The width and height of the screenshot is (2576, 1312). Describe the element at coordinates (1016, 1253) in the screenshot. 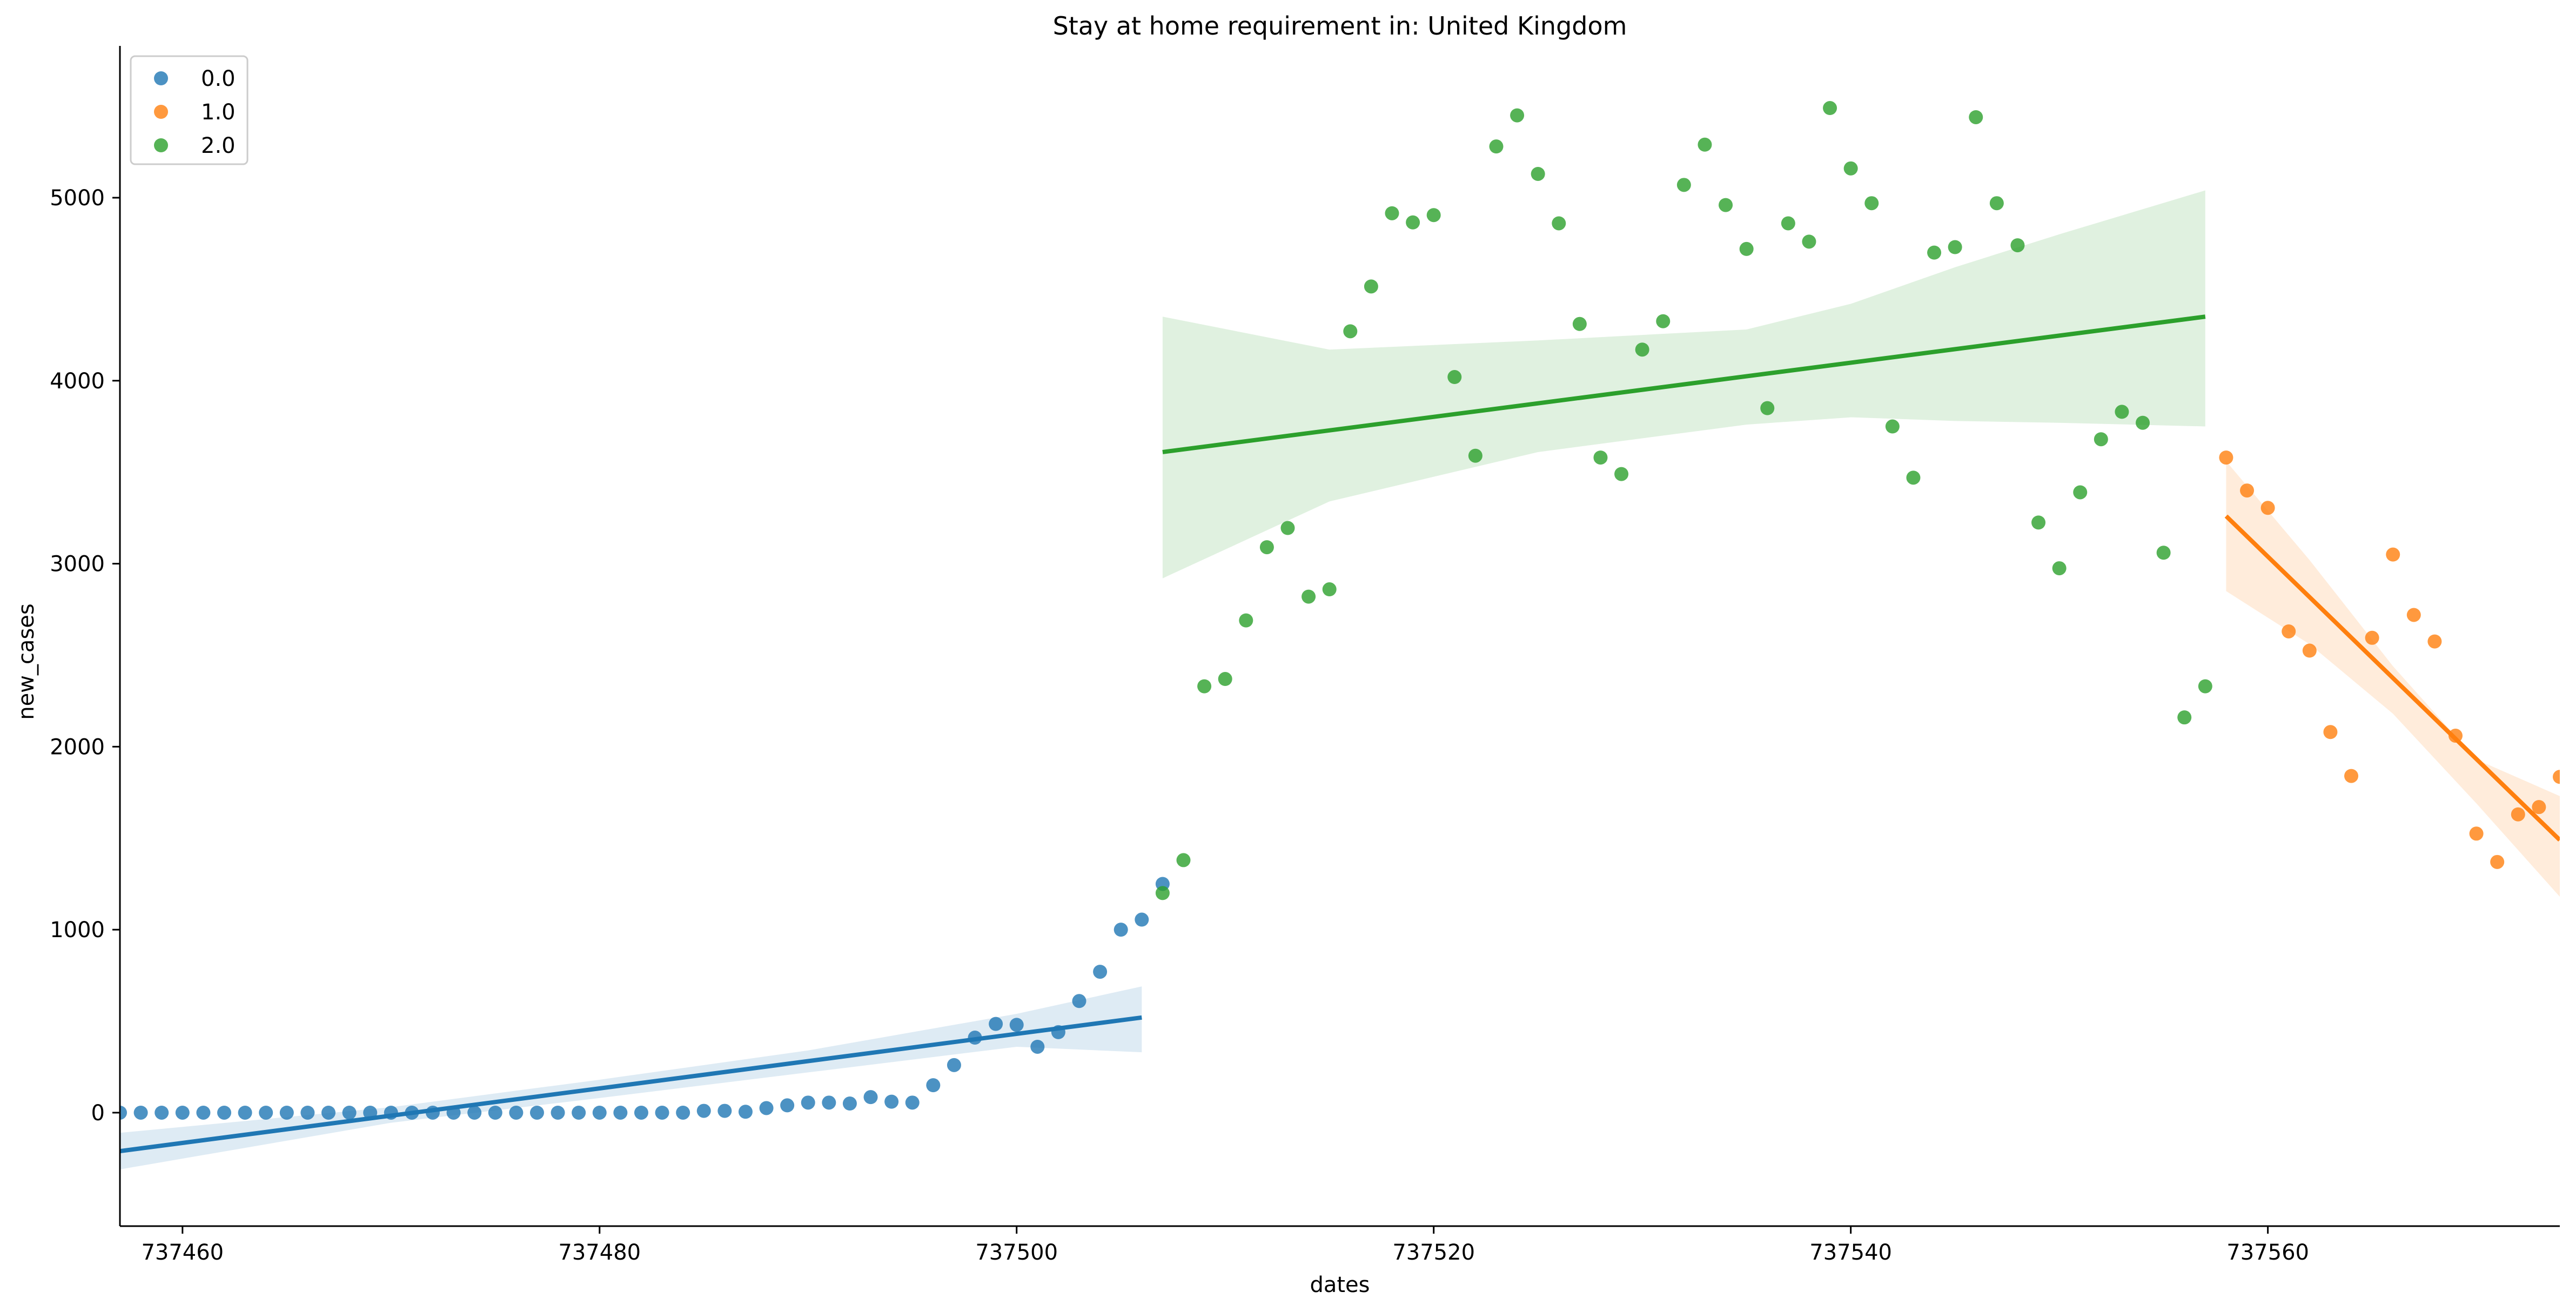

I see `x-tick-label-737500: 737500` at that location.